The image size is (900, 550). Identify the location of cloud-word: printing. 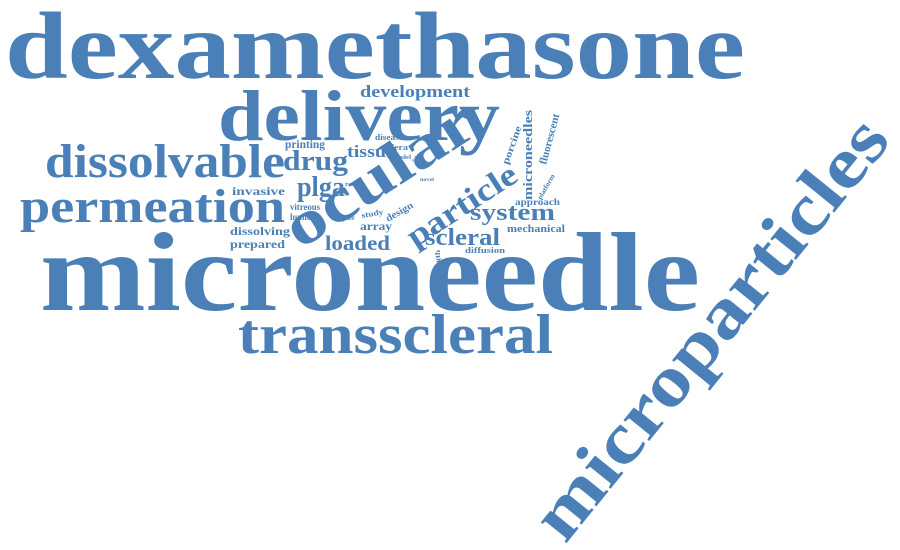
(305, 144).